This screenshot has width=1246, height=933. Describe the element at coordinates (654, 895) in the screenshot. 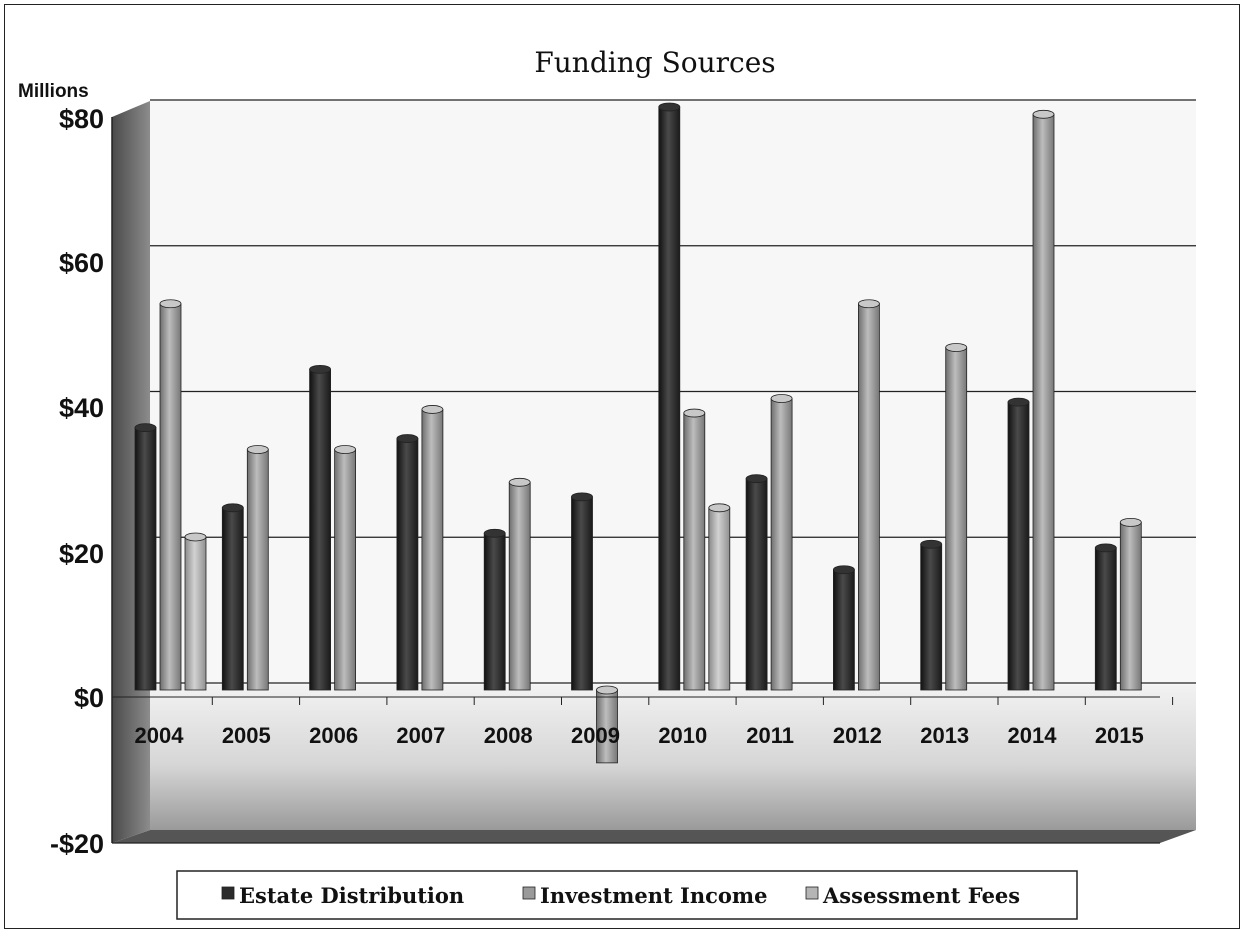

I see `legend-label: Investment Income` at that location.